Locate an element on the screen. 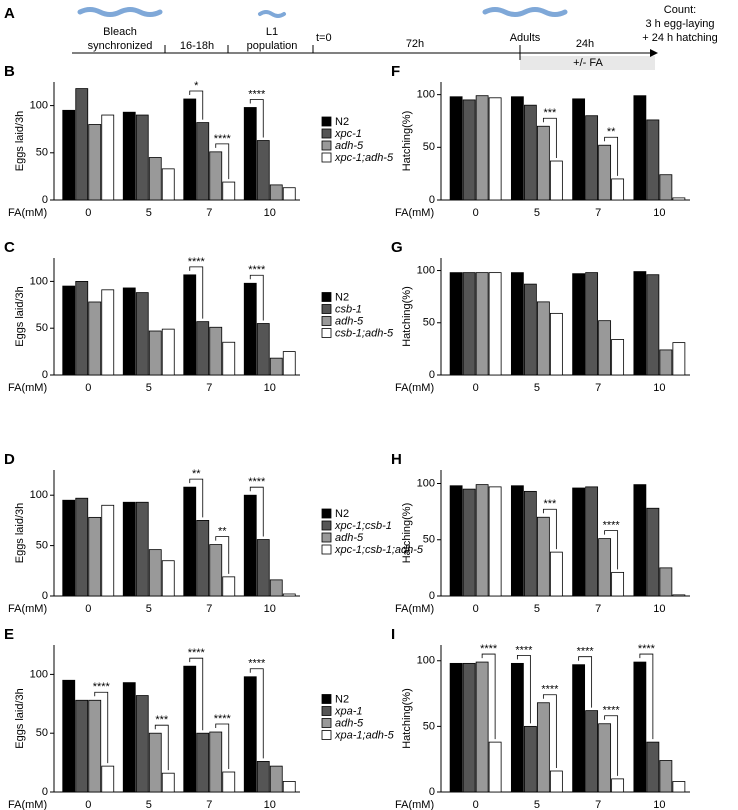  y-axis-label: Hatching(%) is located at coordinates (407, 718).